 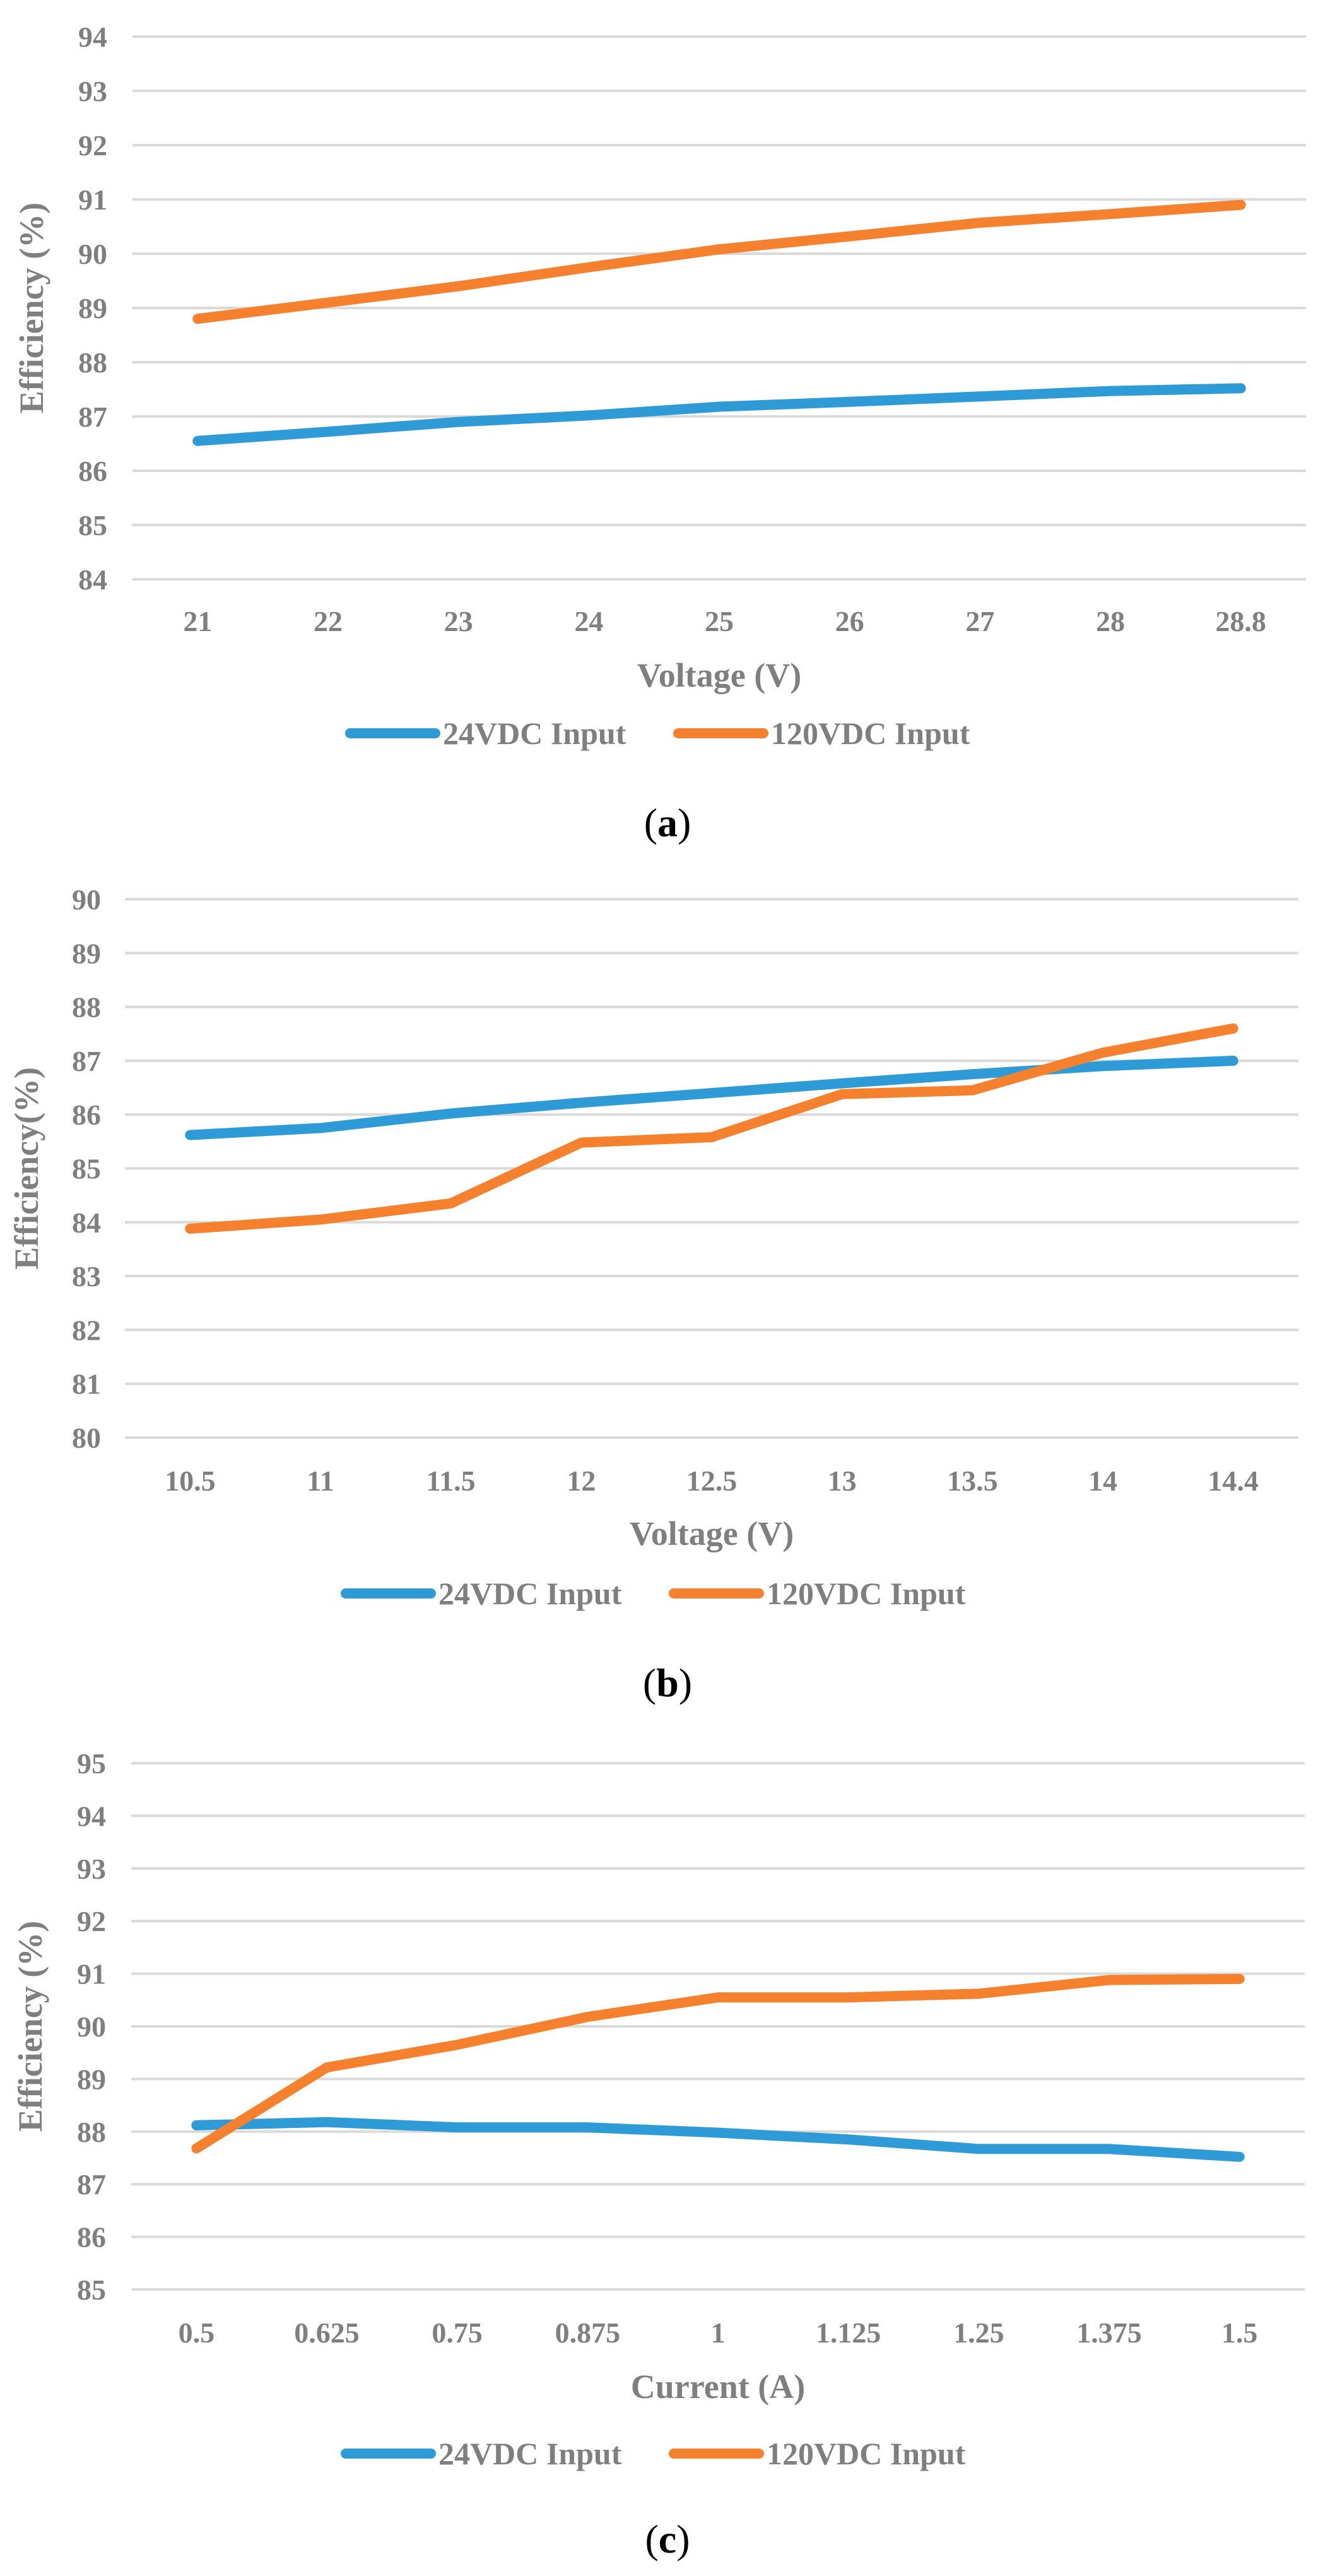 What do you see at coordinates (91, 2132) in the screenshot?
I see `chart-c-y-tick-label: 88` at bounding box center [91, 2132].